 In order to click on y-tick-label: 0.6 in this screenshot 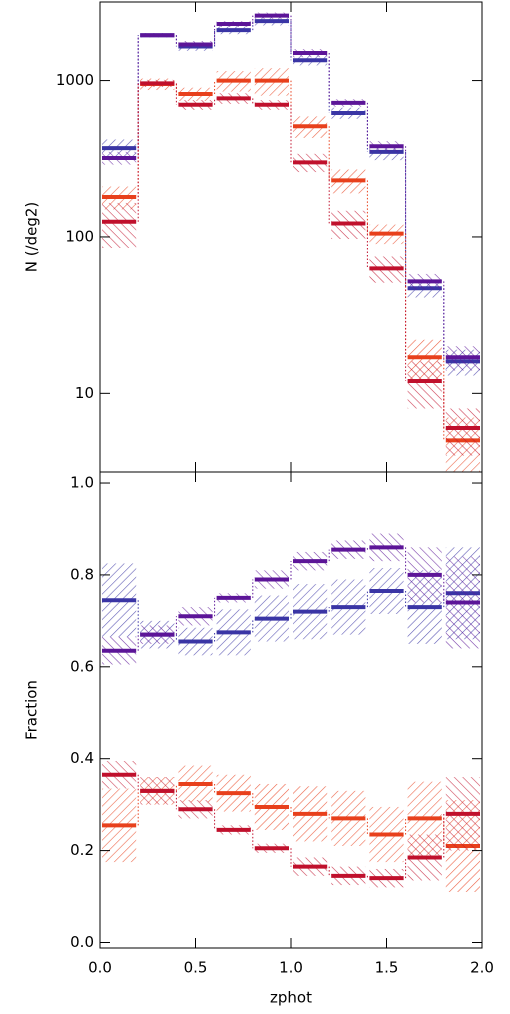, I will do `click(82, 666)`.